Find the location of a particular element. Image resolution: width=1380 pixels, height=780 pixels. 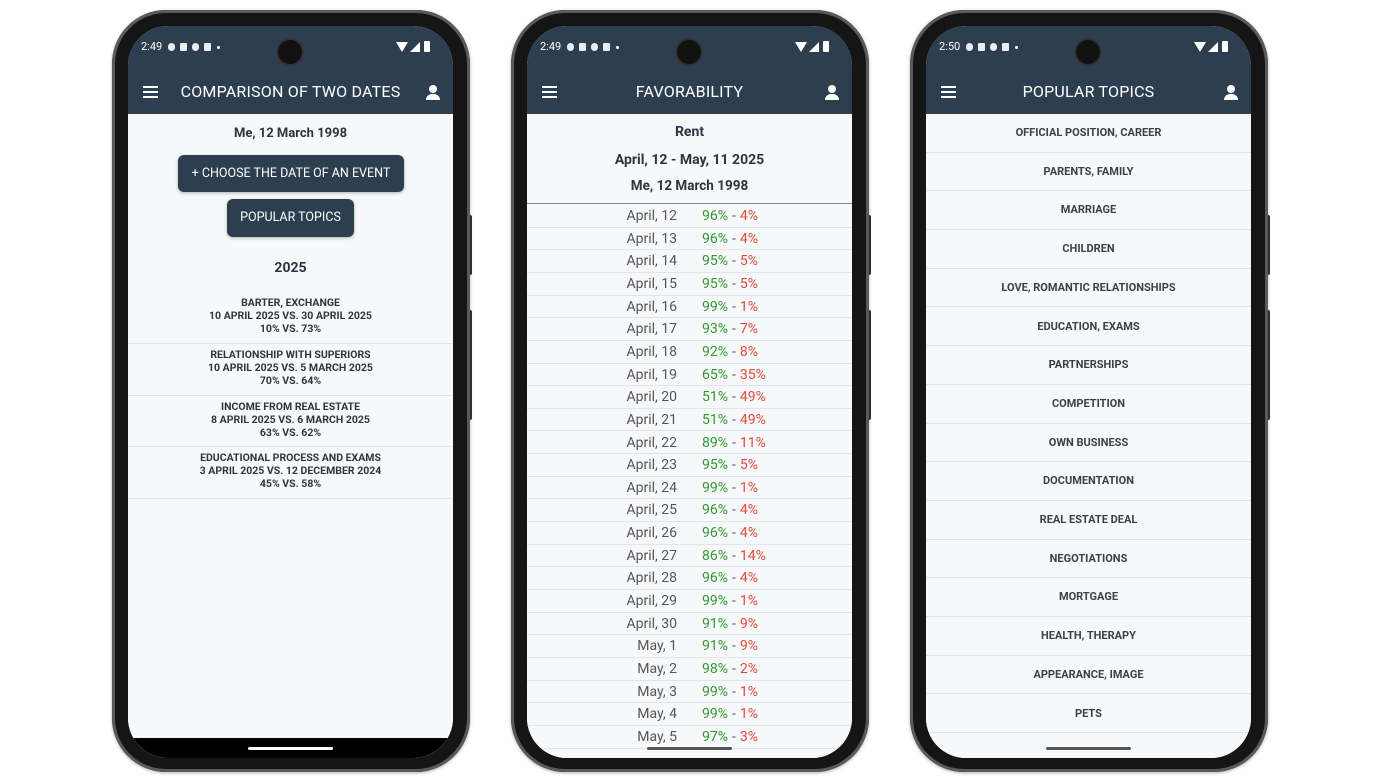

topic-item: HEALTH, THERAPY is located at coordinates (1088, 636).